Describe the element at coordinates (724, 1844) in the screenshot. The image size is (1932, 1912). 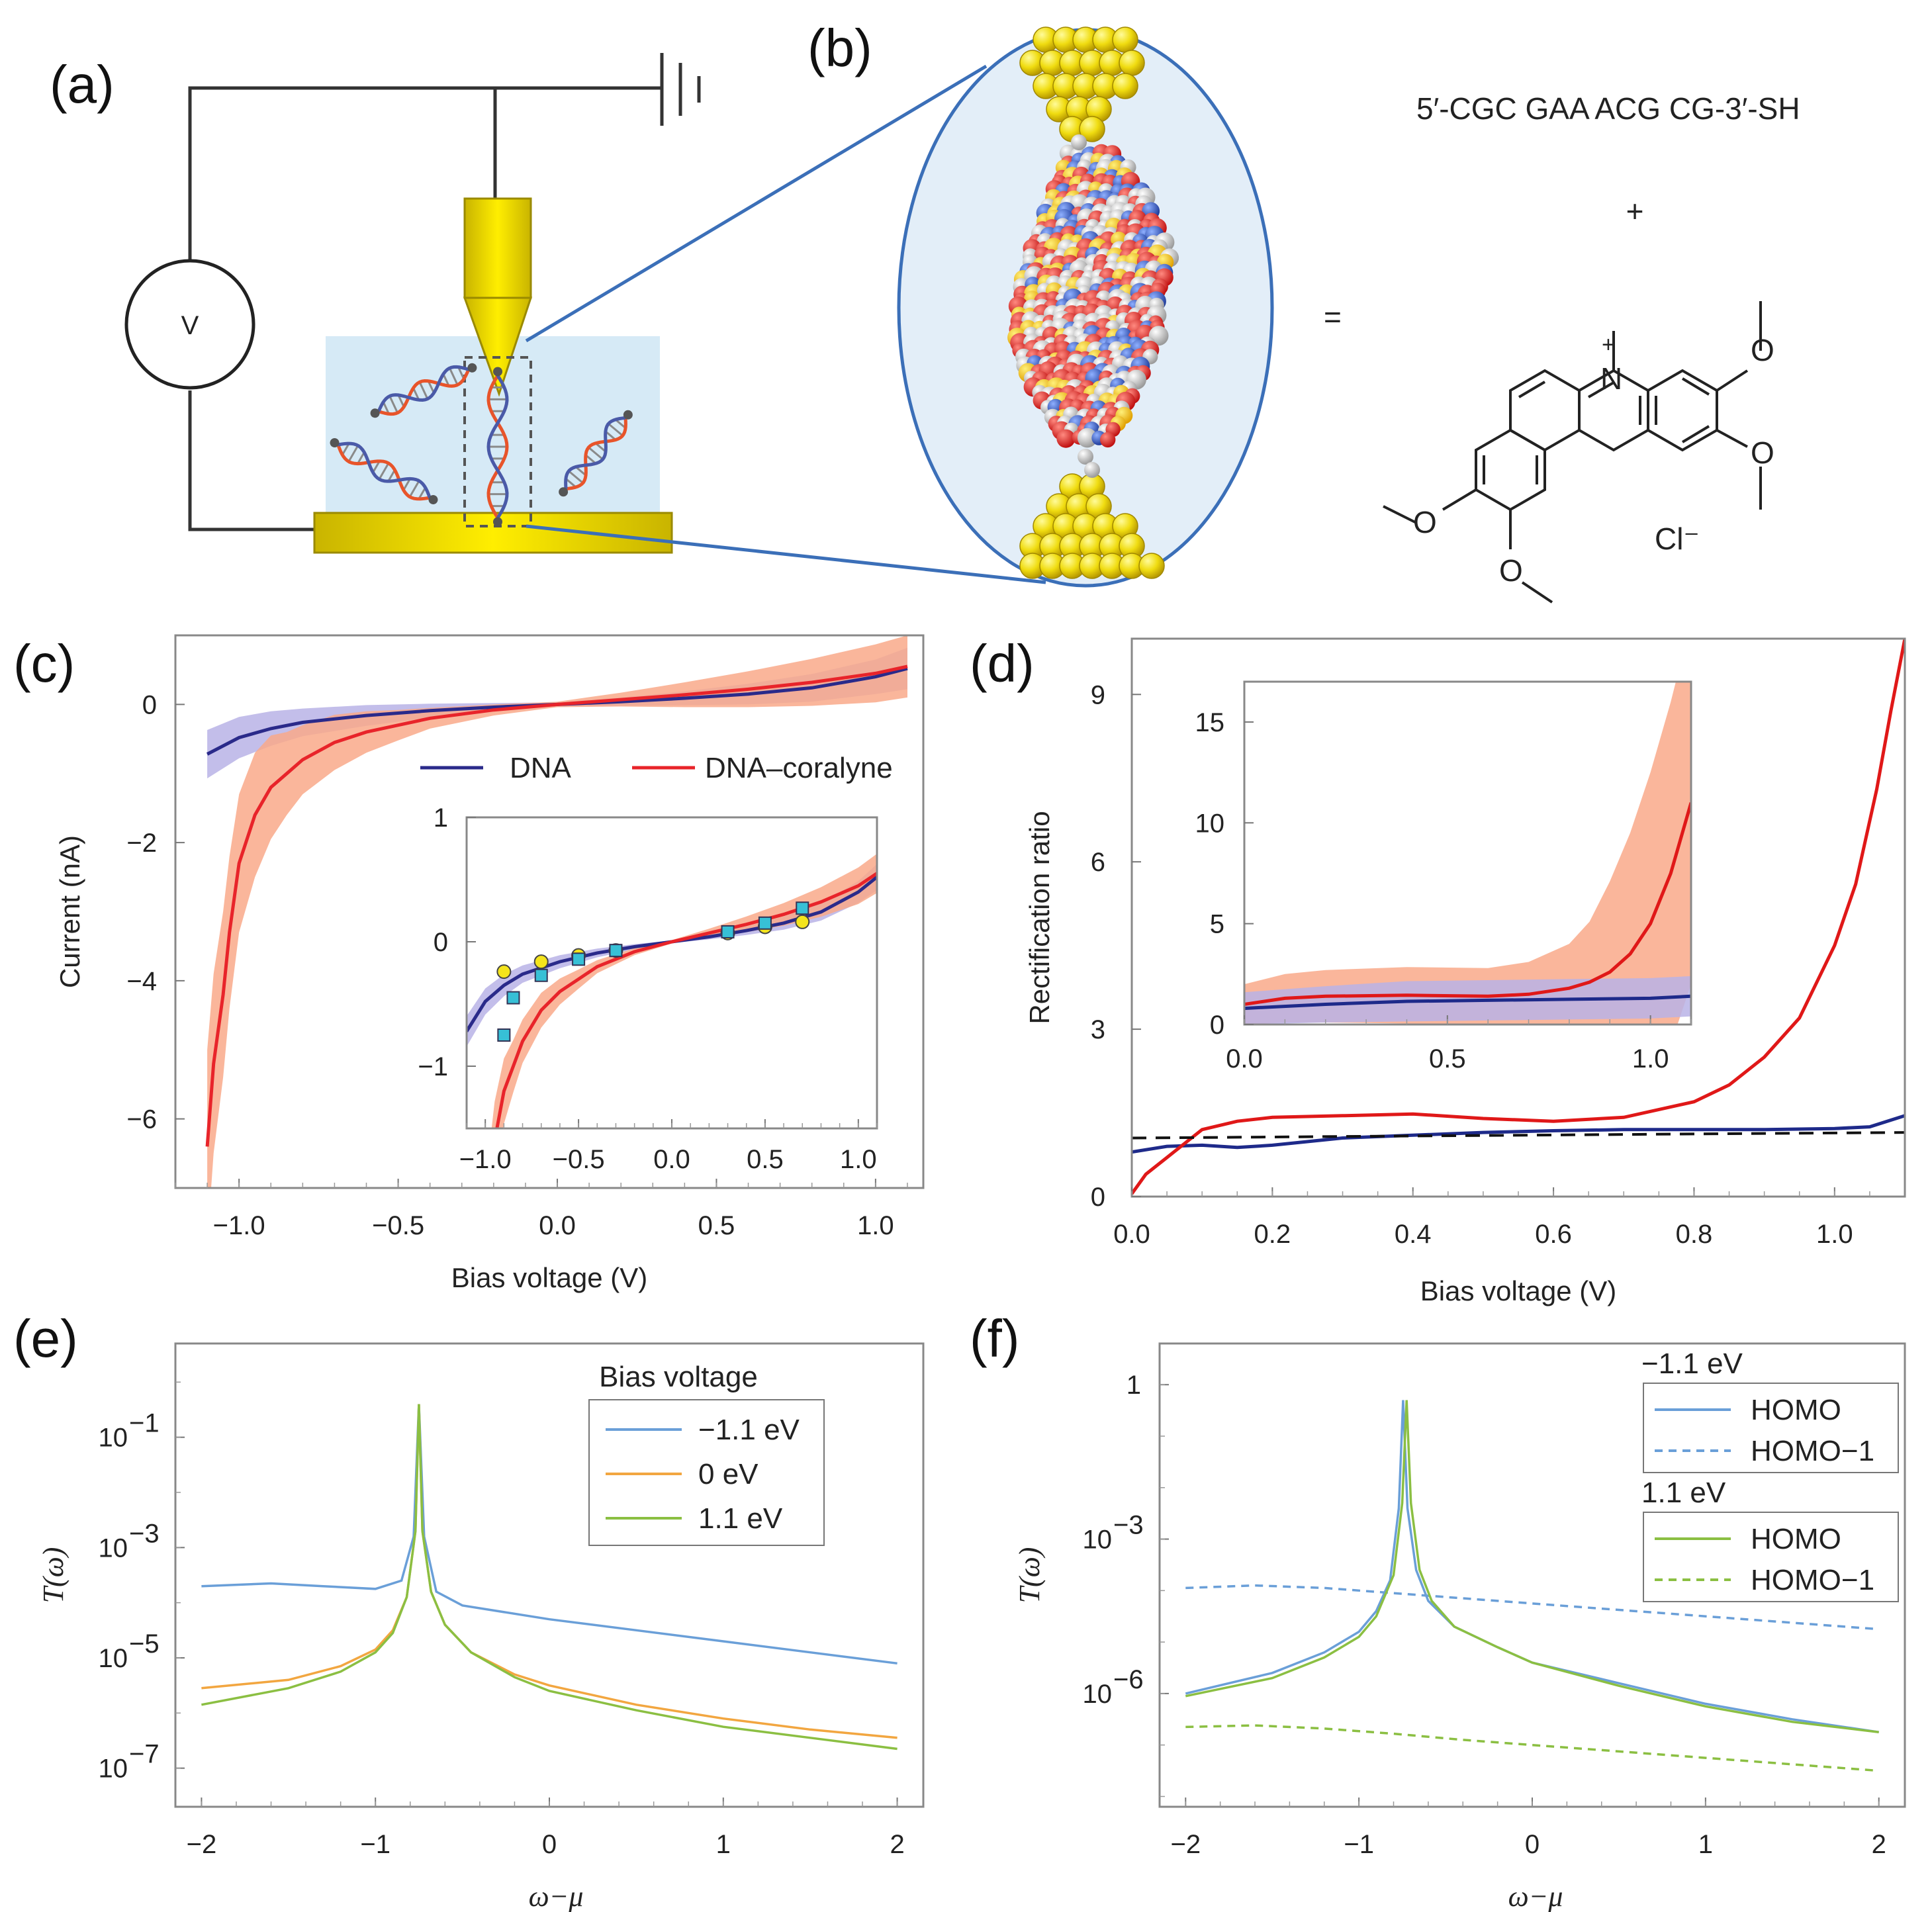
I see `x-tick-label: 1` at that location.